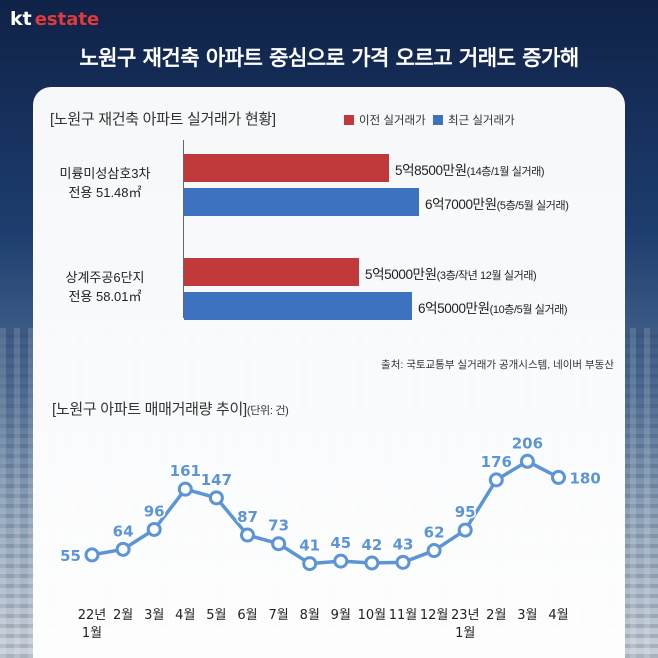  I want to click on bar-note-recent-2: (10층/5월 실거래), so click(528, 310).